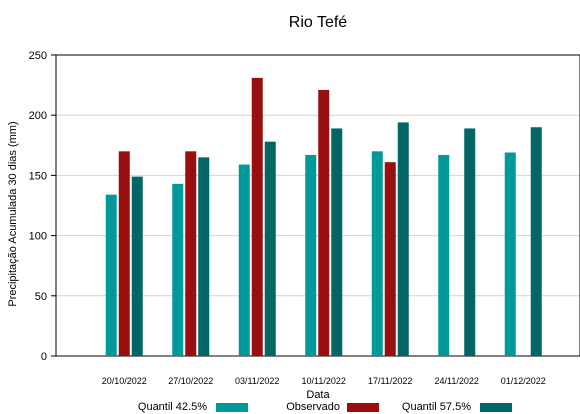  Describe the element at coordinates (38, 116) in the screenshot. I see `y-tick-label: 200` at that location.